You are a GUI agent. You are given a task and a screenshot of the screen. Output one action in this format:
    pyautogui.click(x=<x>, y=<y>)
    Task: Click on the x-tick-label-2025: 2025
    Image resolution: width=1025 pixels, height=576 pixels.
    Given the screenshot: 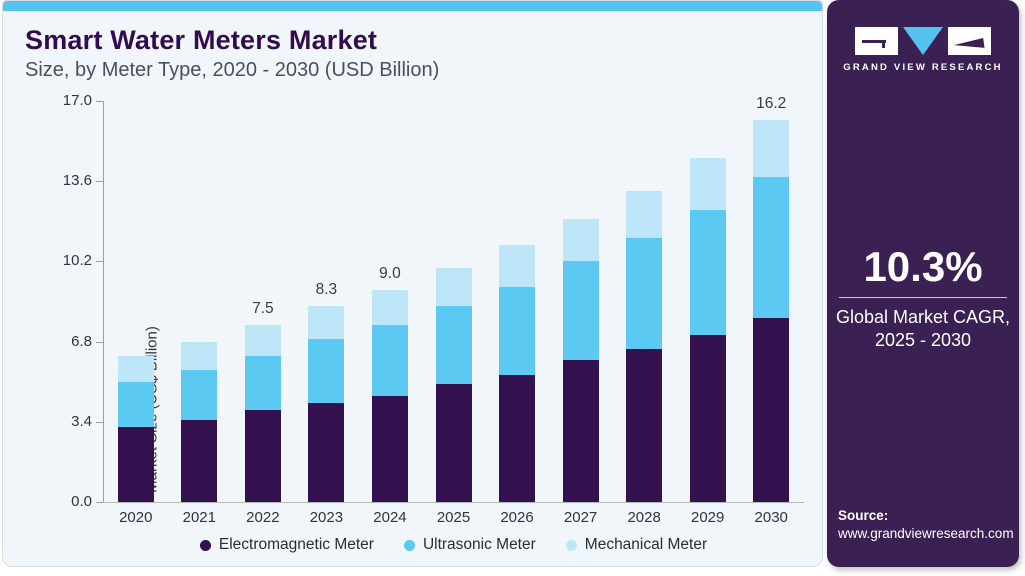 What is the action you would take?
    pyautogui.click(x=453, y=517)
    